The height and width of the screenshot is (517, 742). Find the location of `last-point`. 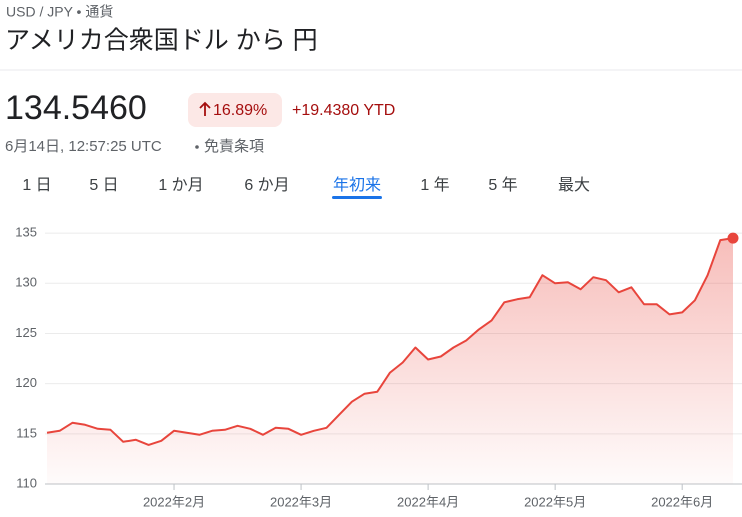

last-point is located at coordinates (733, 238).